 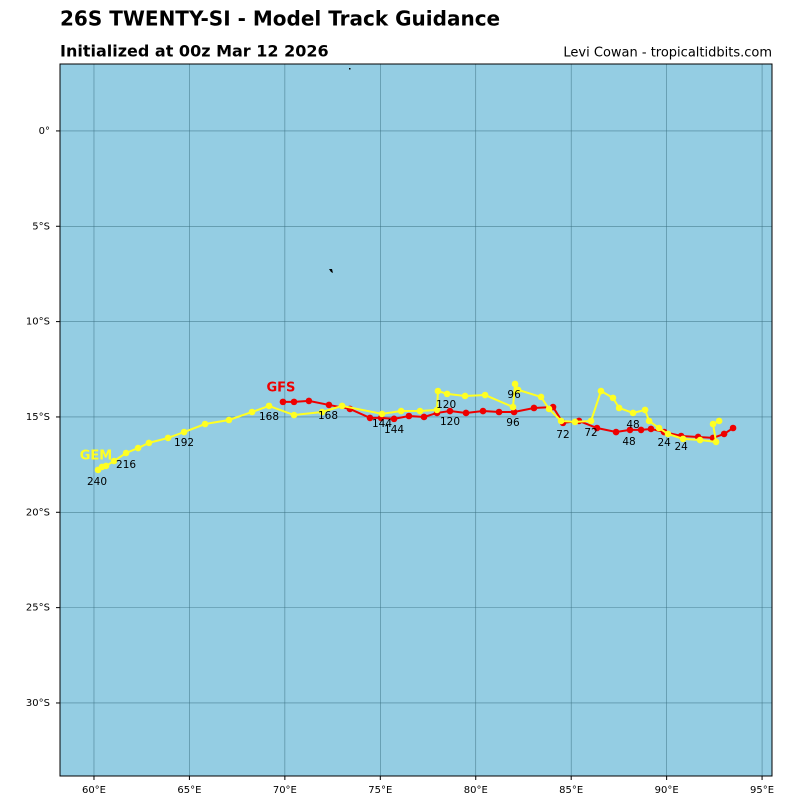 What do you see at coordinates (38, 417) in the screenshot?
I see `y-tick-label: 15°S` at bounding box center [38, 417].